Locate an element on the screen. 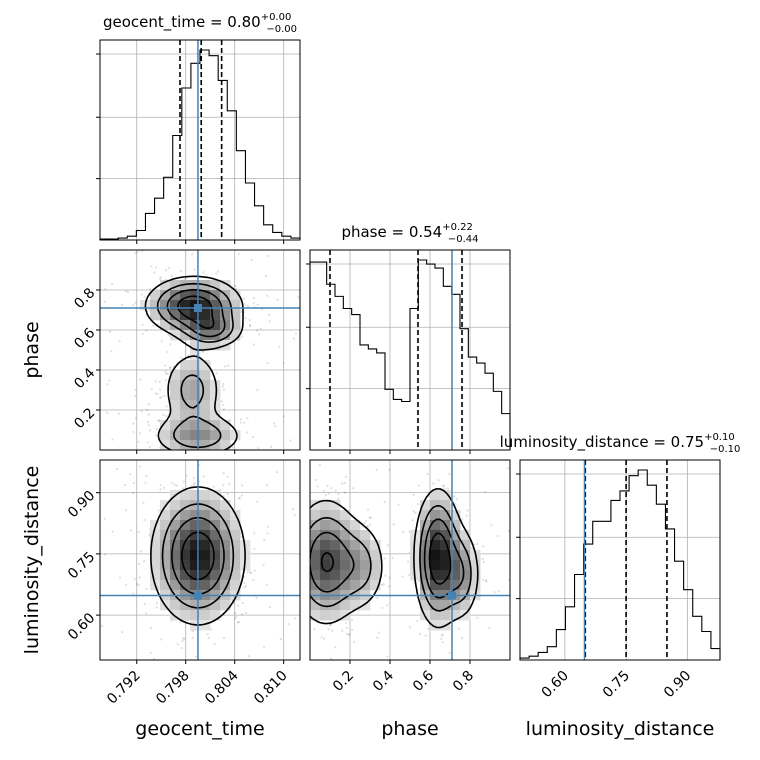 Image resolution: width=760 pixels, height=760 pixels. x-tick-label: 0.2 is located at coordinates (343, 681).